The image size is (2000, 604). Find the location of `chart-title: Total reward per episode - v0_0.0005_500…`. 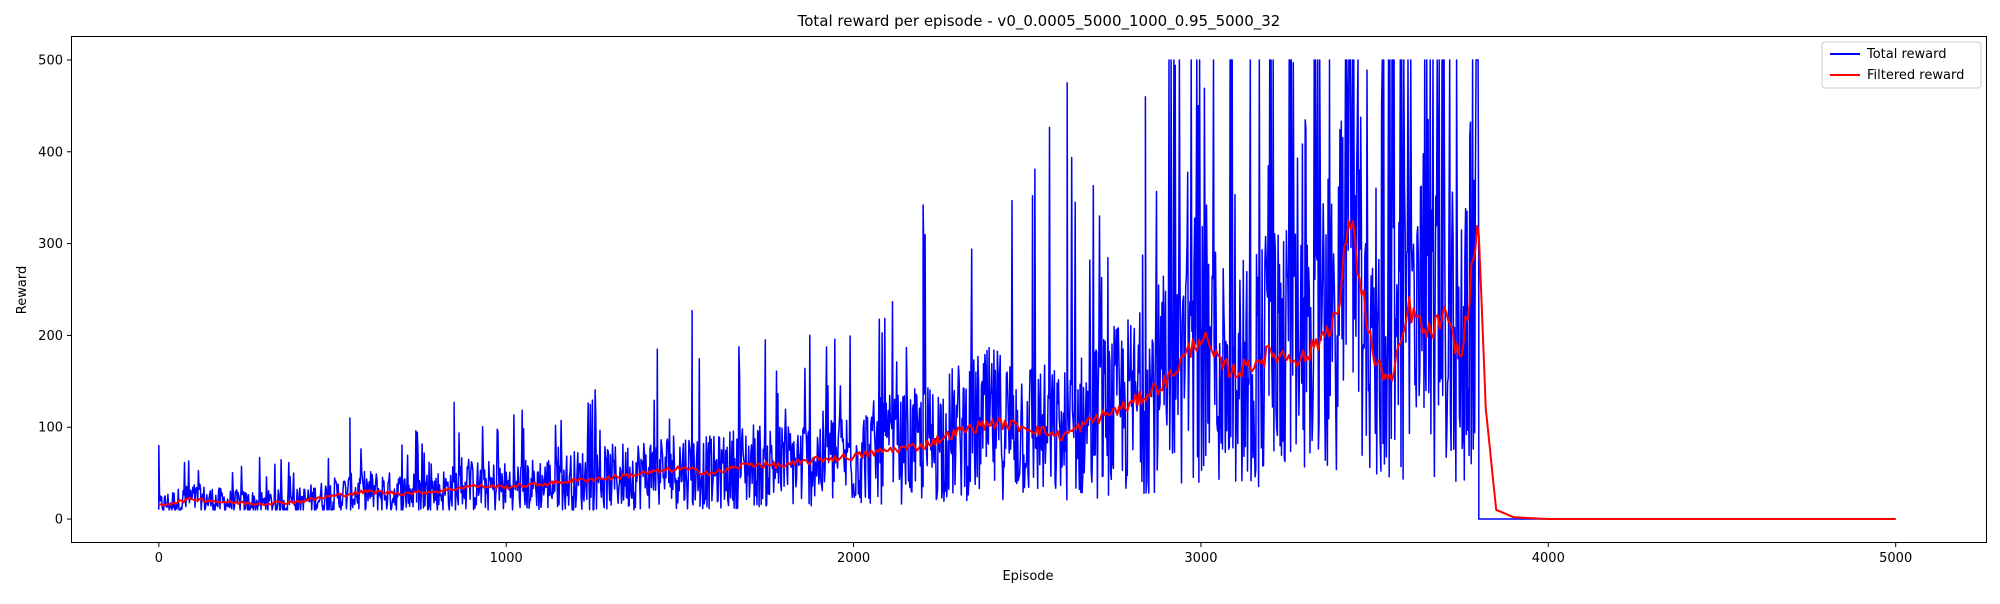

chart-title: Total reward per episode - v0_0.0005_500… is located at coordinates (1039, 21).